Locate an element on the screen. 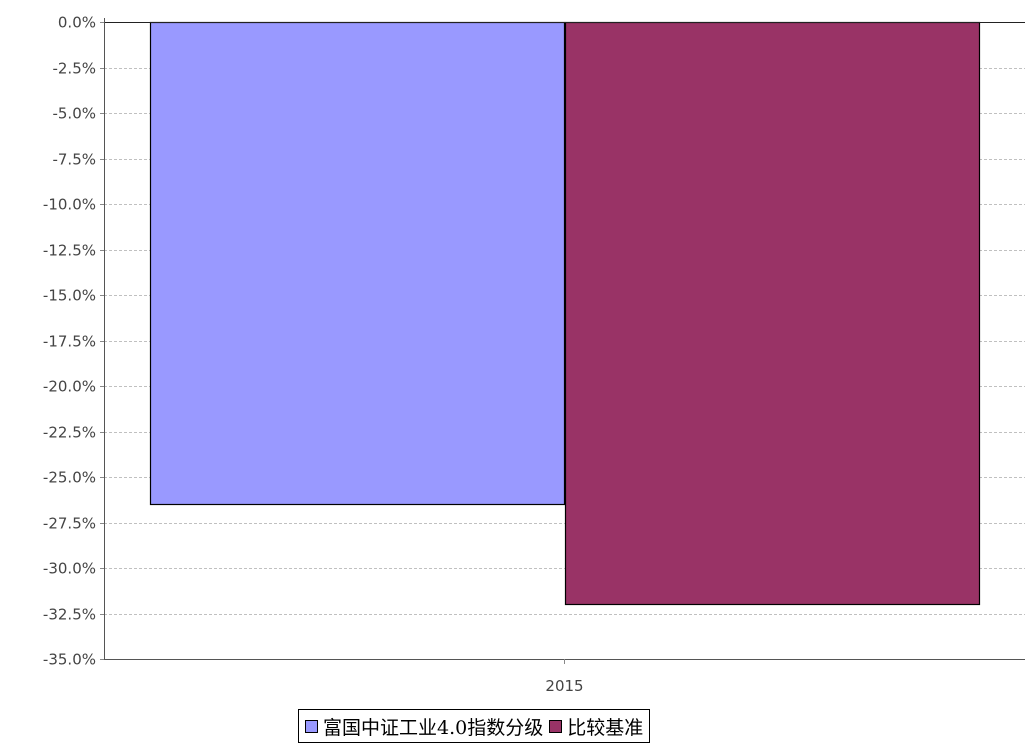  x-axis-ticks: 2015 is located at coordinates (564, 677).